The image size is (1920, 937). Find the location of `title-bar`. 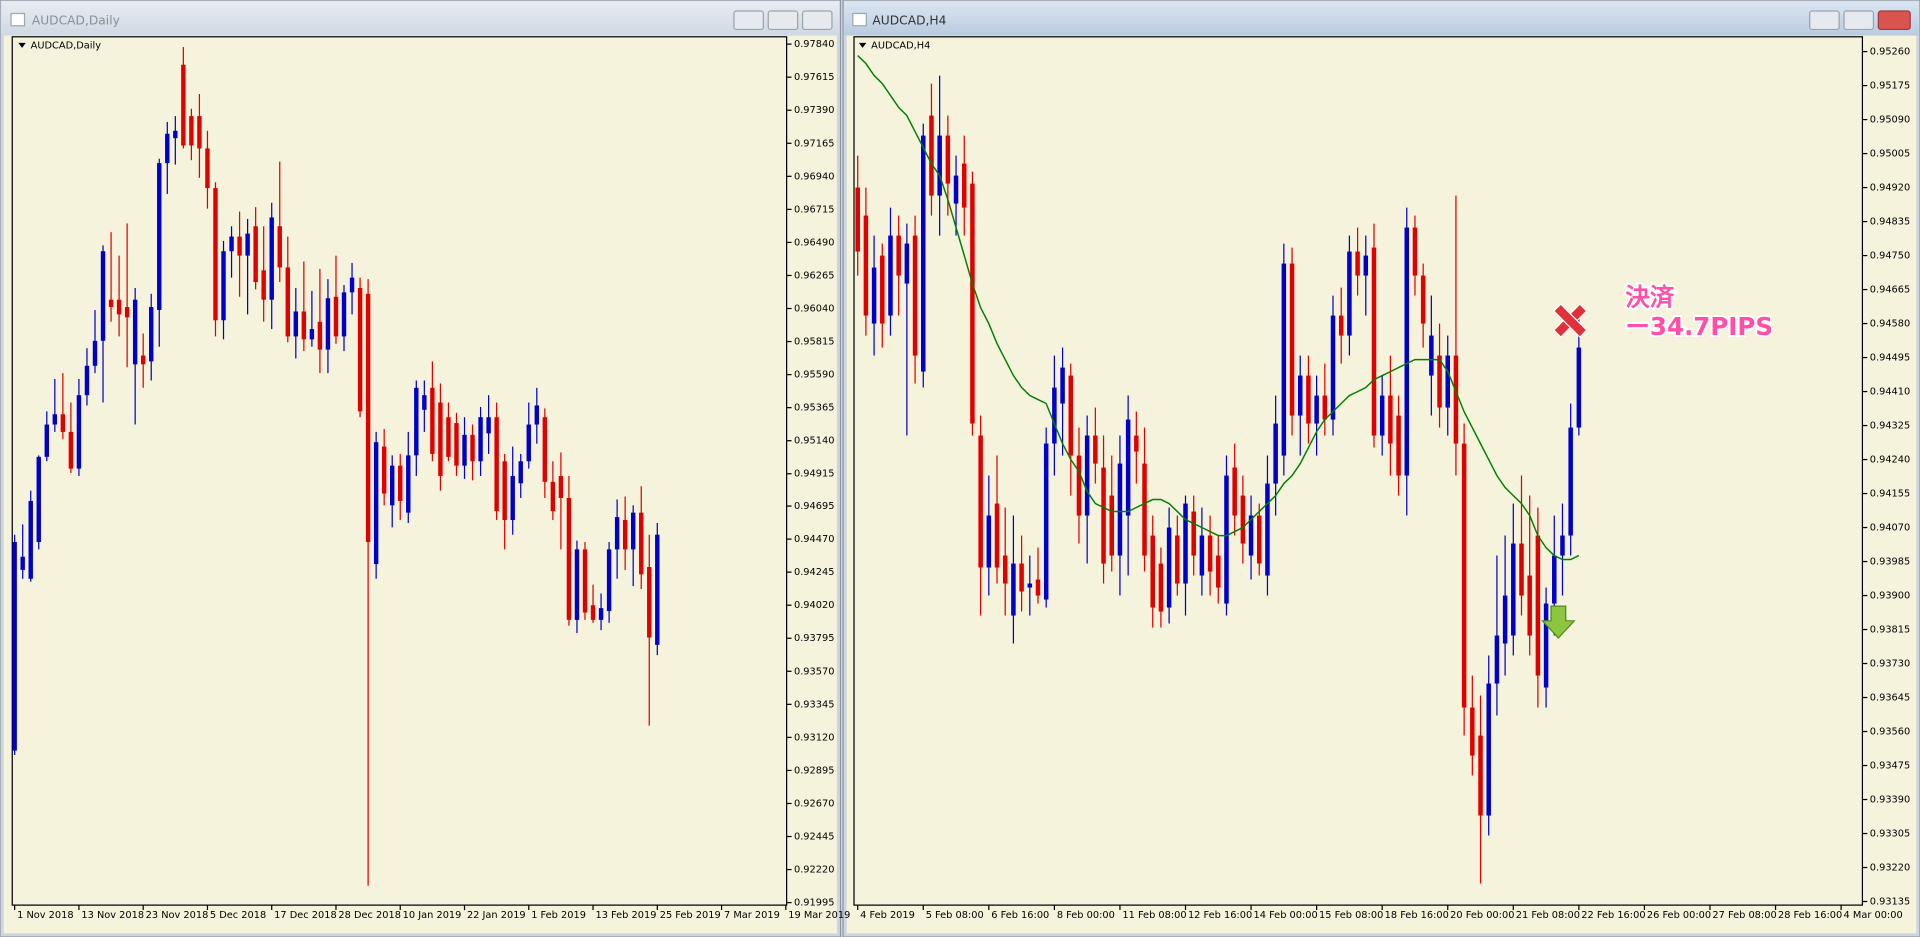

title-bar is located at coordinates (1381, 18).